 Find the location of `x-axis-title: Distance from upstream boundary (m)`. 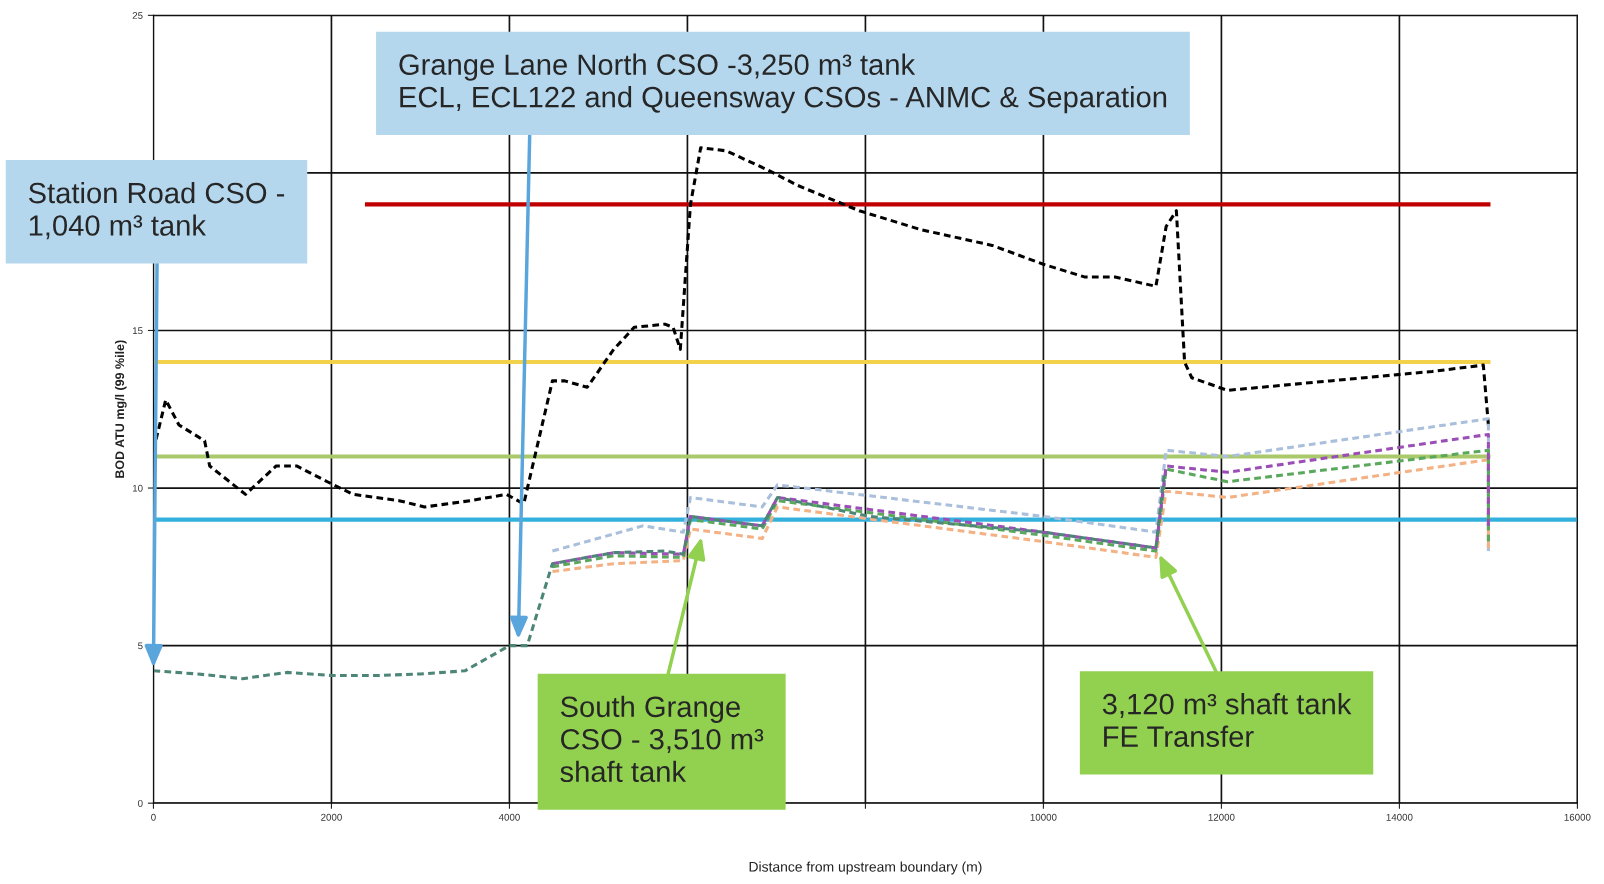

x-axis-title: Distance from upstream boundary (m) is located at coordinates (865, 868).